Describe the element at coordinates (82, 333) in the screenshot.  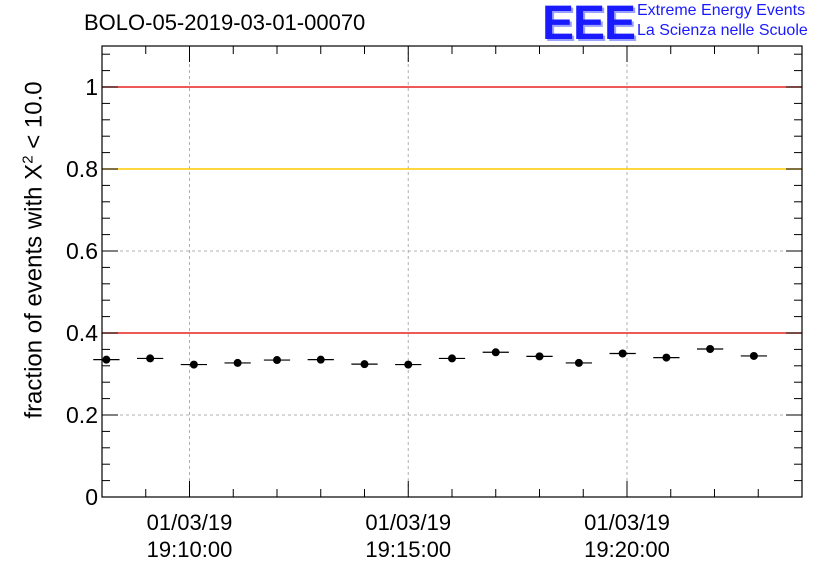
I see `y-tick-label: 0.4` at that location.